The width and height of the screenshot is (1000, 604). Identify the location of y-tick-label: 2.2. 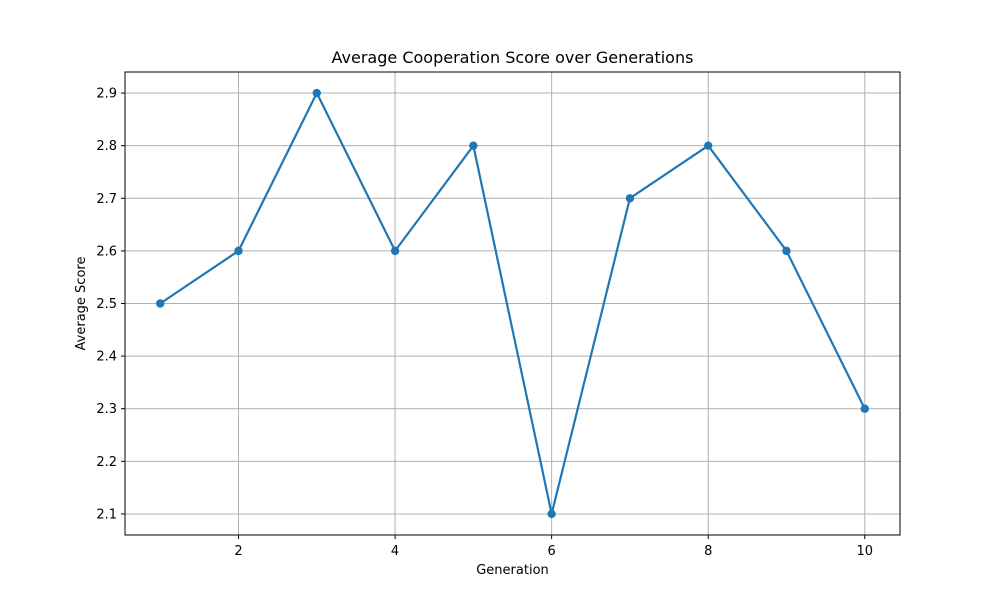
(106, 462).